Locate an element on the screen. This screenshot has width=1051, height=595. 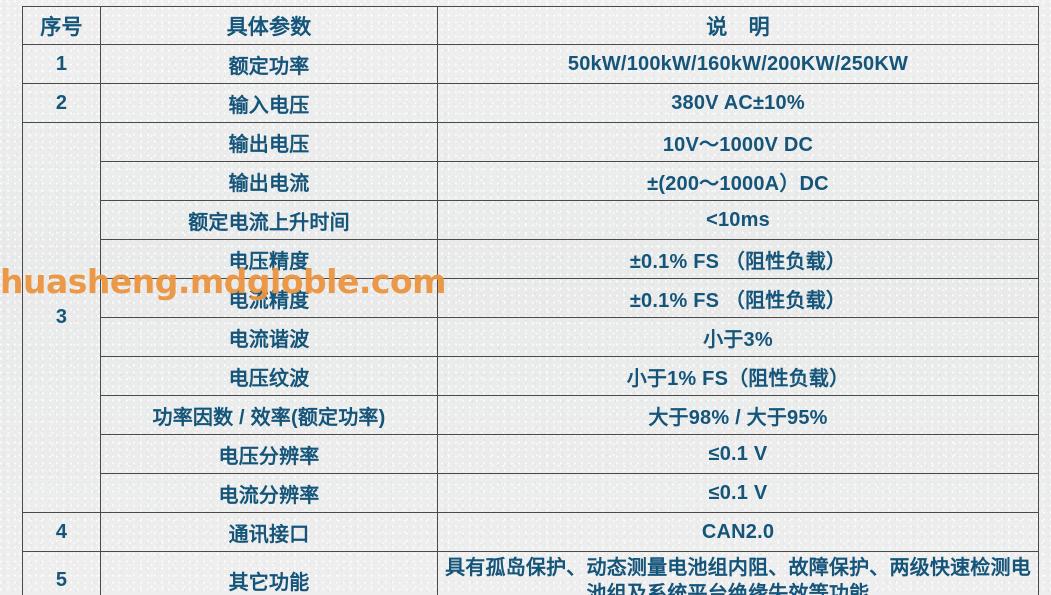
row-parameter: 输入电压 is located at coordinates (269, 103).